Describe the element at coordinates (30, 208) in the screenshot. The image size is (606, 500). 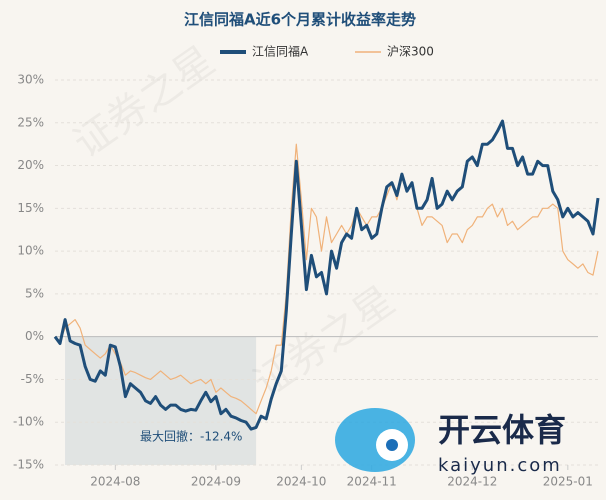
I see `y-tick-label: 15%` at that location.